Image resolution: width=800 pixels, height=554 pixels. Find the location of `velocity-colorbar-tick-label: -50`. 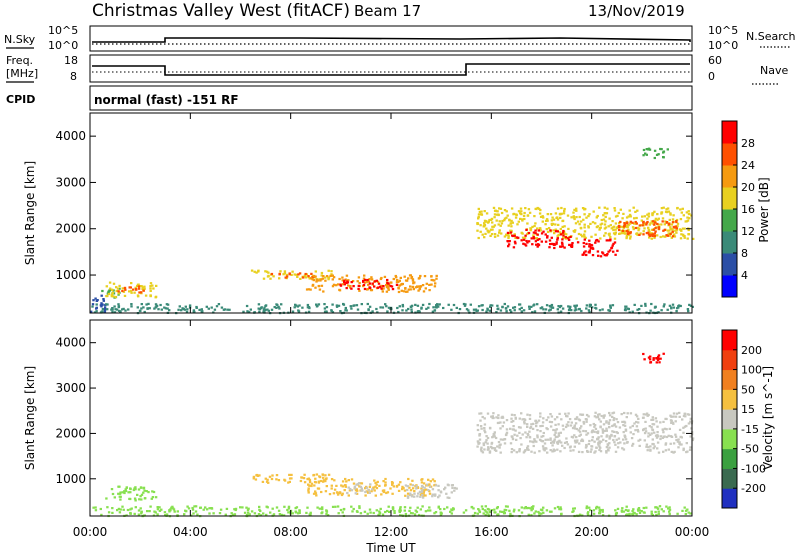

velocity-colorbar-tick-label: -50 is located at coordinates (750, 449).